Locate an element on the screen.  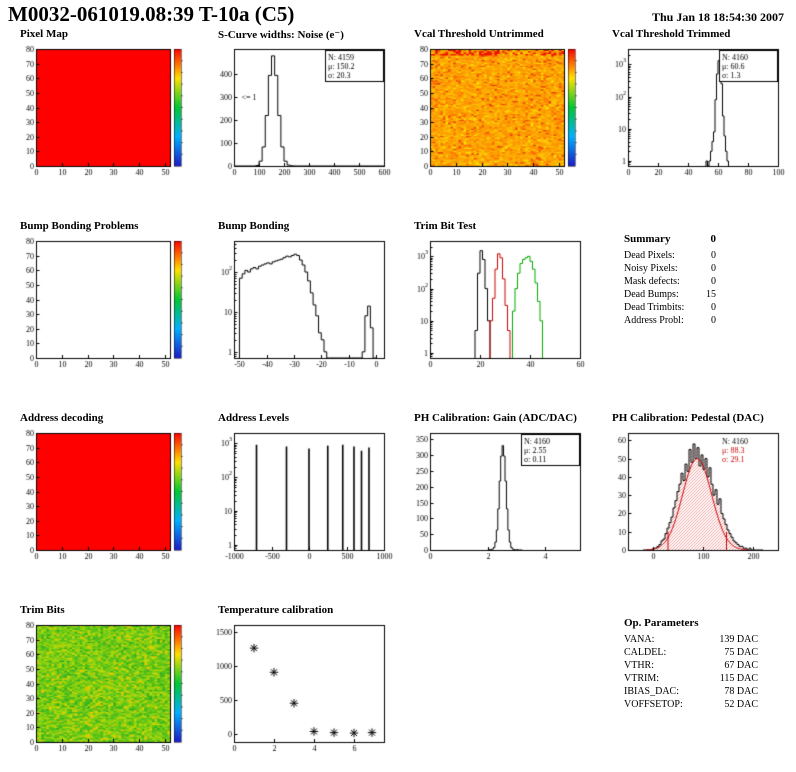
op-parameter-row: VTHR: 67 DAC is located at coordinates (691, 665).